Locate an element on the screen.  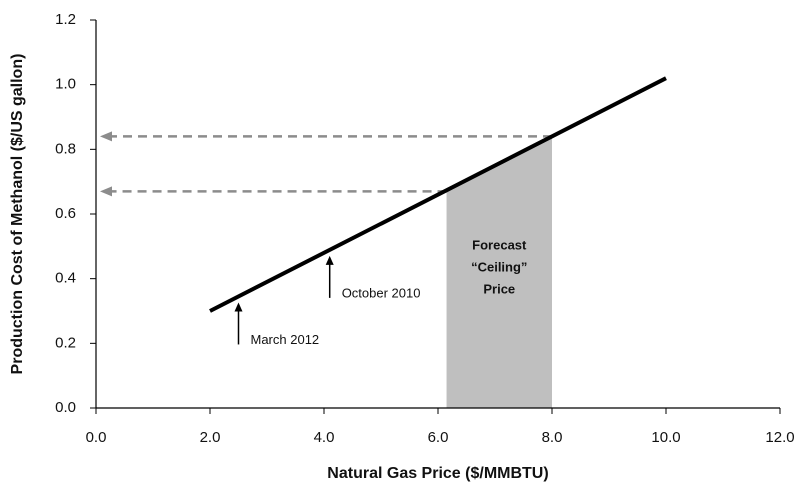
y-tick-label: 0.4 is located at coordinates (65, 278).